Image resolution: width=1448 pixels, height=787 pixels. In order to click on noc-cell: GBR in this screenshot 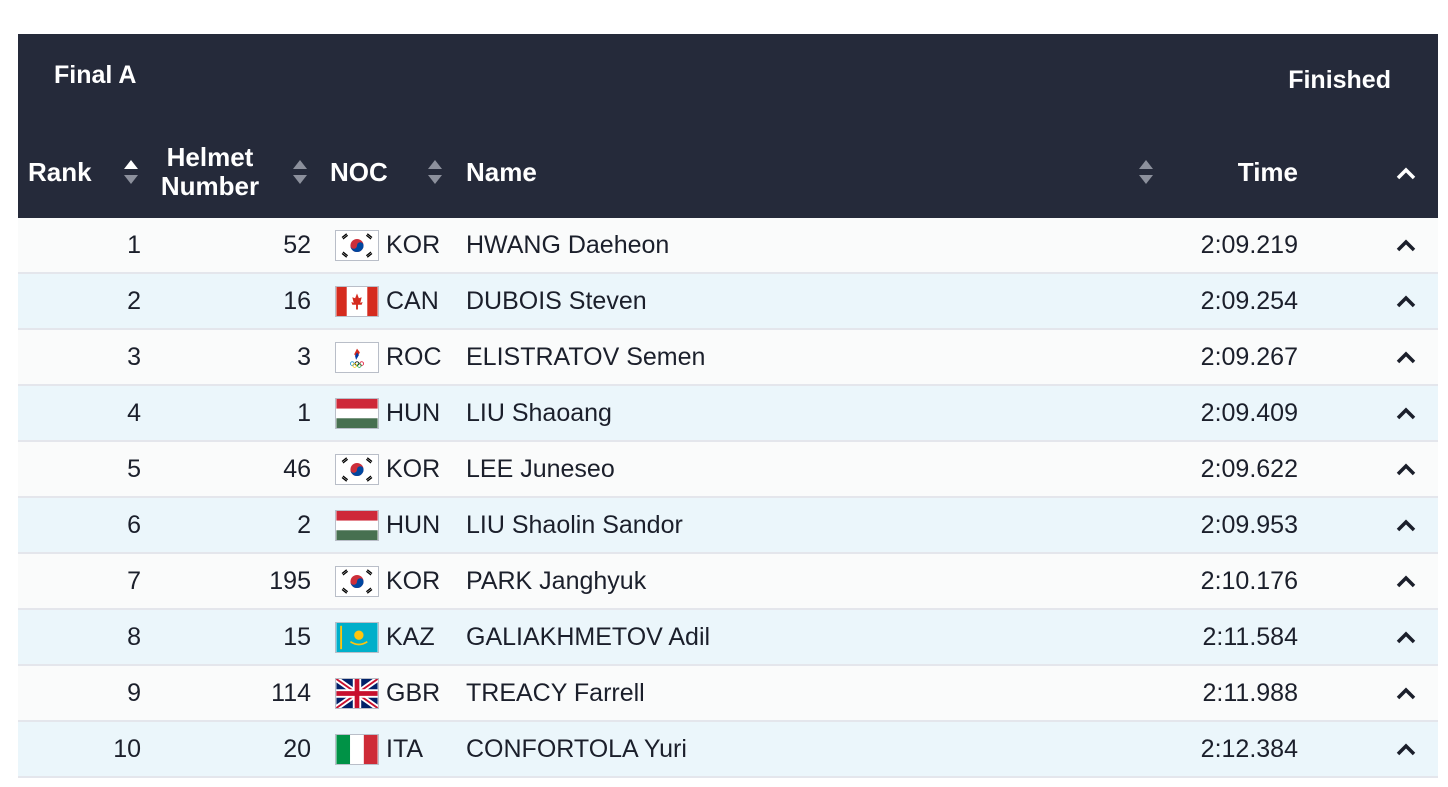, I will do `click(413, 692)`.